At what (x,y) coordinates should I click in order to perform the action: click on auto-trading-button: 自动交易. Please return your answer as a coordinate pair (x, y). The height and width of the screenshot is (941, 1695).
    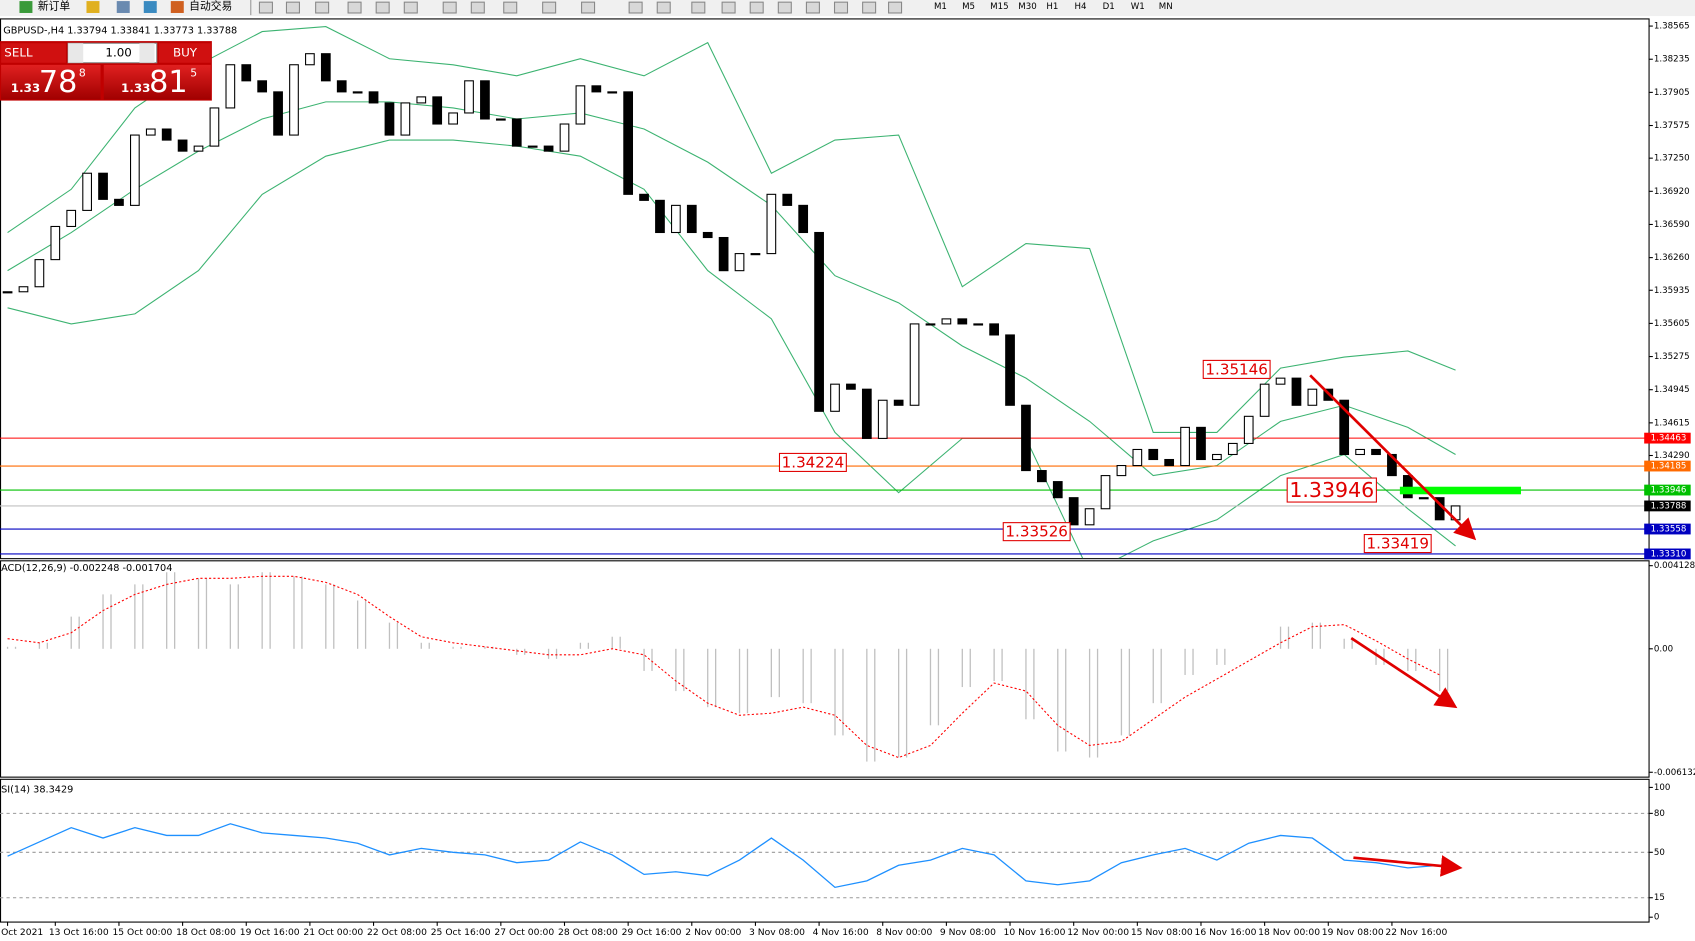
    Looking at the image, I should click on (210, 6).